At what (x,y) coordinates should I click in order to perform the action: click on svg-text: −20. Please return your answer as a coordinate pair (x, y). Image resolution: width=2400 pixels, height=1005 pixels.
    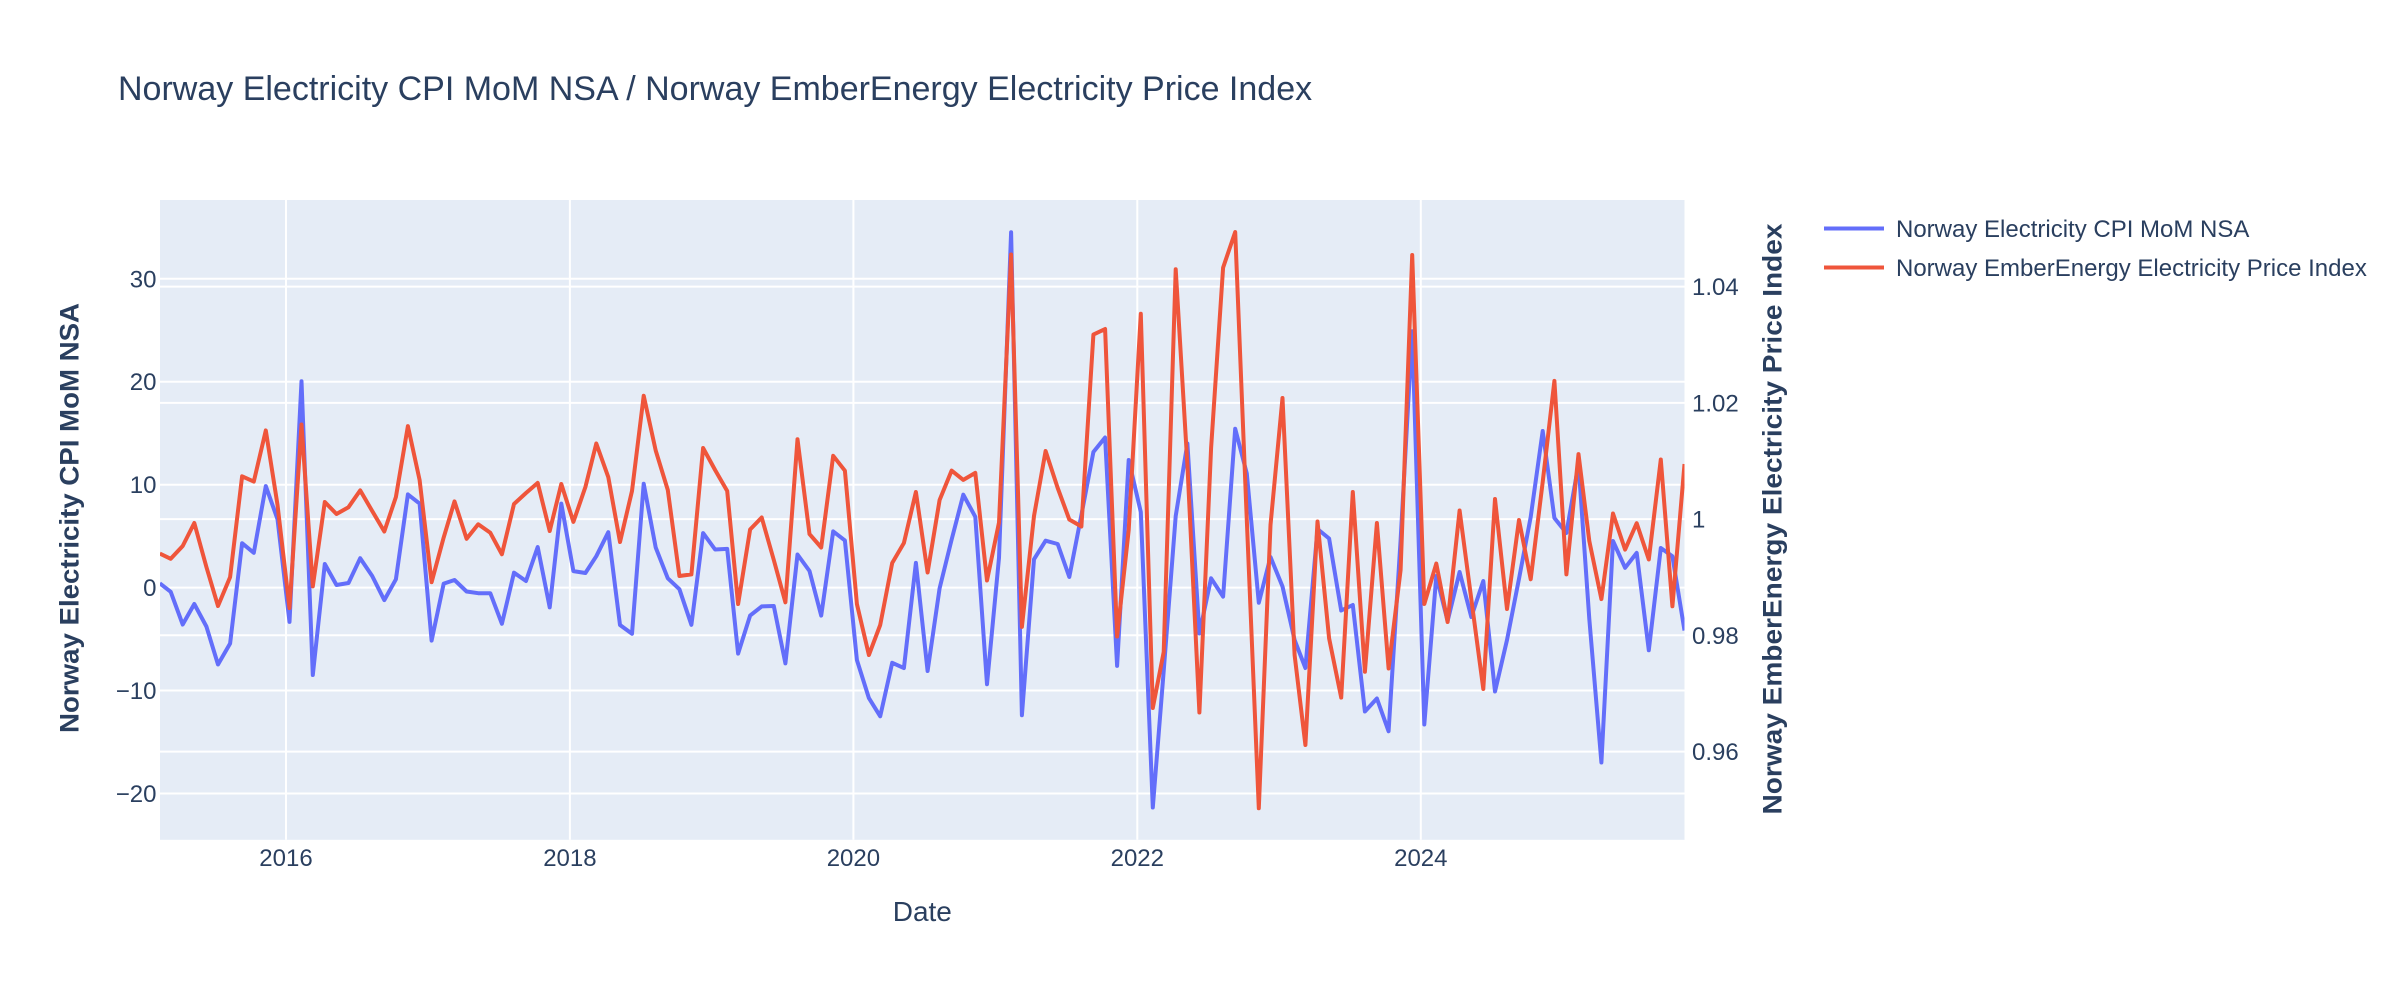
    Looking at the image, I should click on (136, 794).